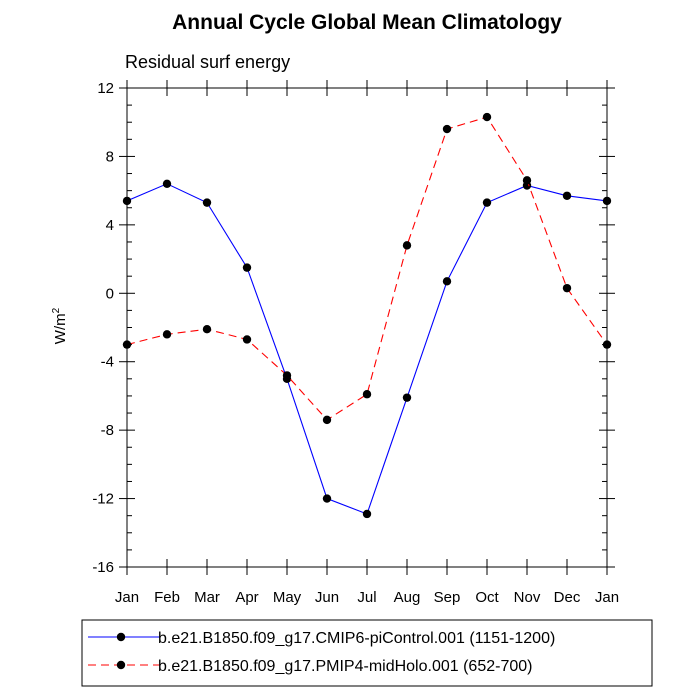  What do you see at coordinates (367, 22) in the screenshot?
I see `chart-title: Annual Cycle Global Mean Climatology` at bounding box center [367, 22].